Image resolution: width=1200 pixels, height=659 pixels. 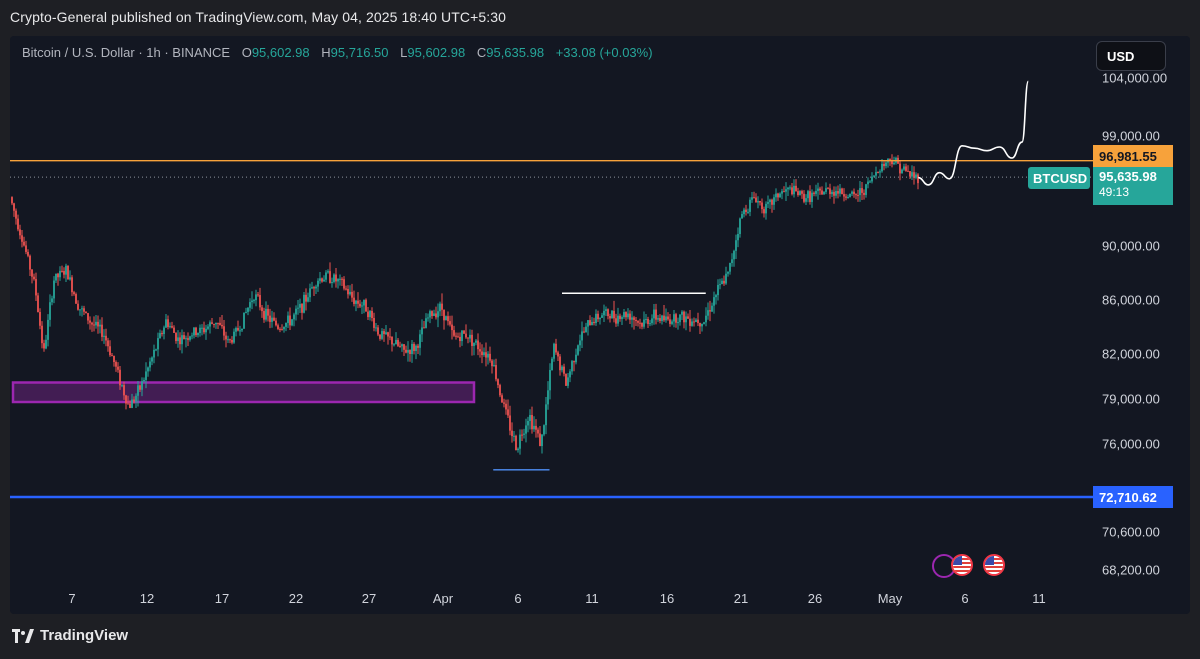 What do you see at coordinates (246, 52) in the screenshot?
I see `open-label: O` at bounding box center [246, 52].